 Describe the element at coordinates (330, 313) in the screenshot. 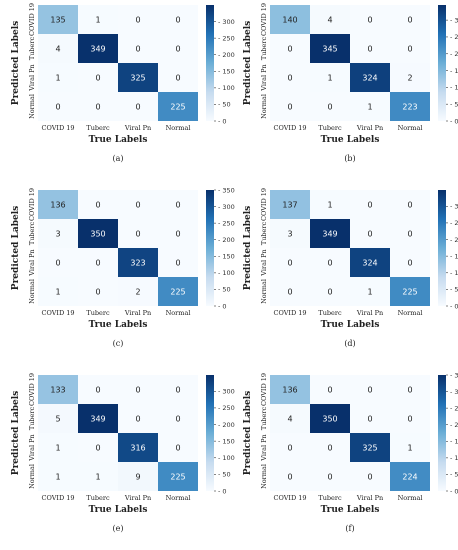

I see `x-tick-label: Tuberc` at that location.